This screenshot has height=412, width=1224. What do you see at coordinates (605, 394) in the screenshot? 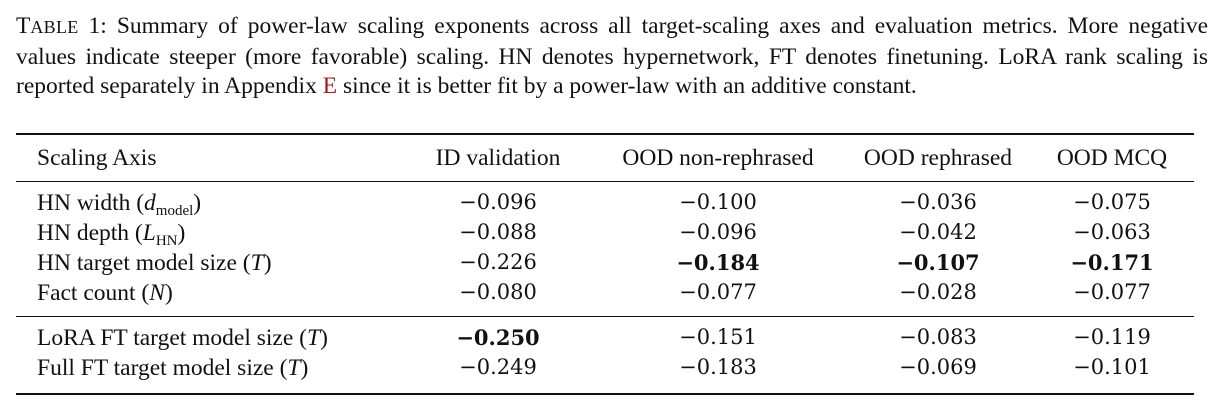
I see `bottom-rule` at bounding box center [605, 394].